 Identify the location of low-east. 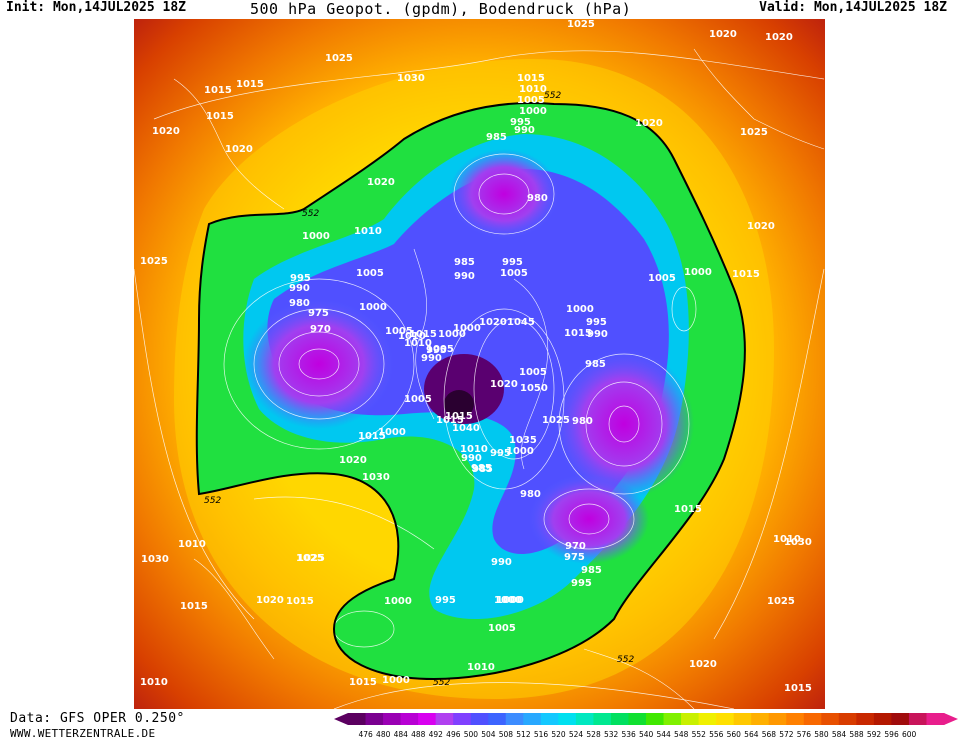
(624, 424).